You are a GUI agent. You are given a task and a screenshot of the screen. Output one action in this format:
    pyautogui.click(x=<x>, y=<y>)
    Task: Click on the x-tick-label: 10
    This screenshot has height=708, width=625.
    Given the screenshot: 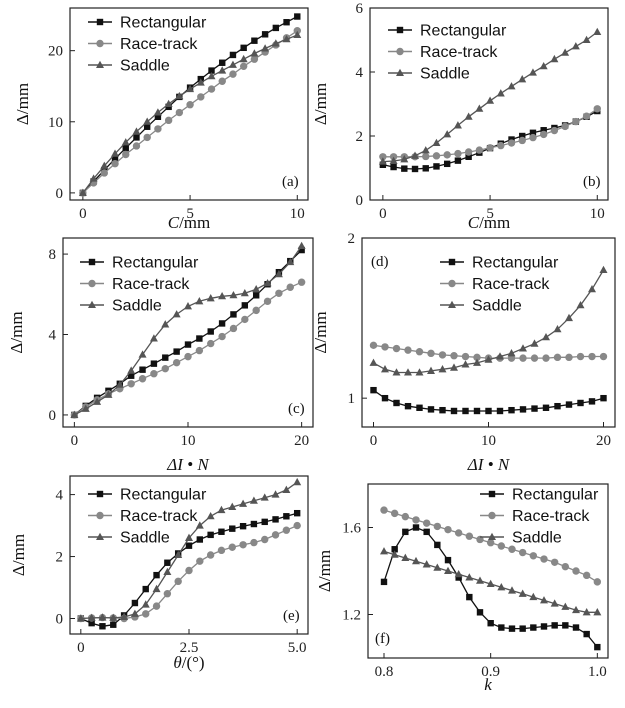 What is the action you would take?
    pyautogui.click(x=188, y=441)
    